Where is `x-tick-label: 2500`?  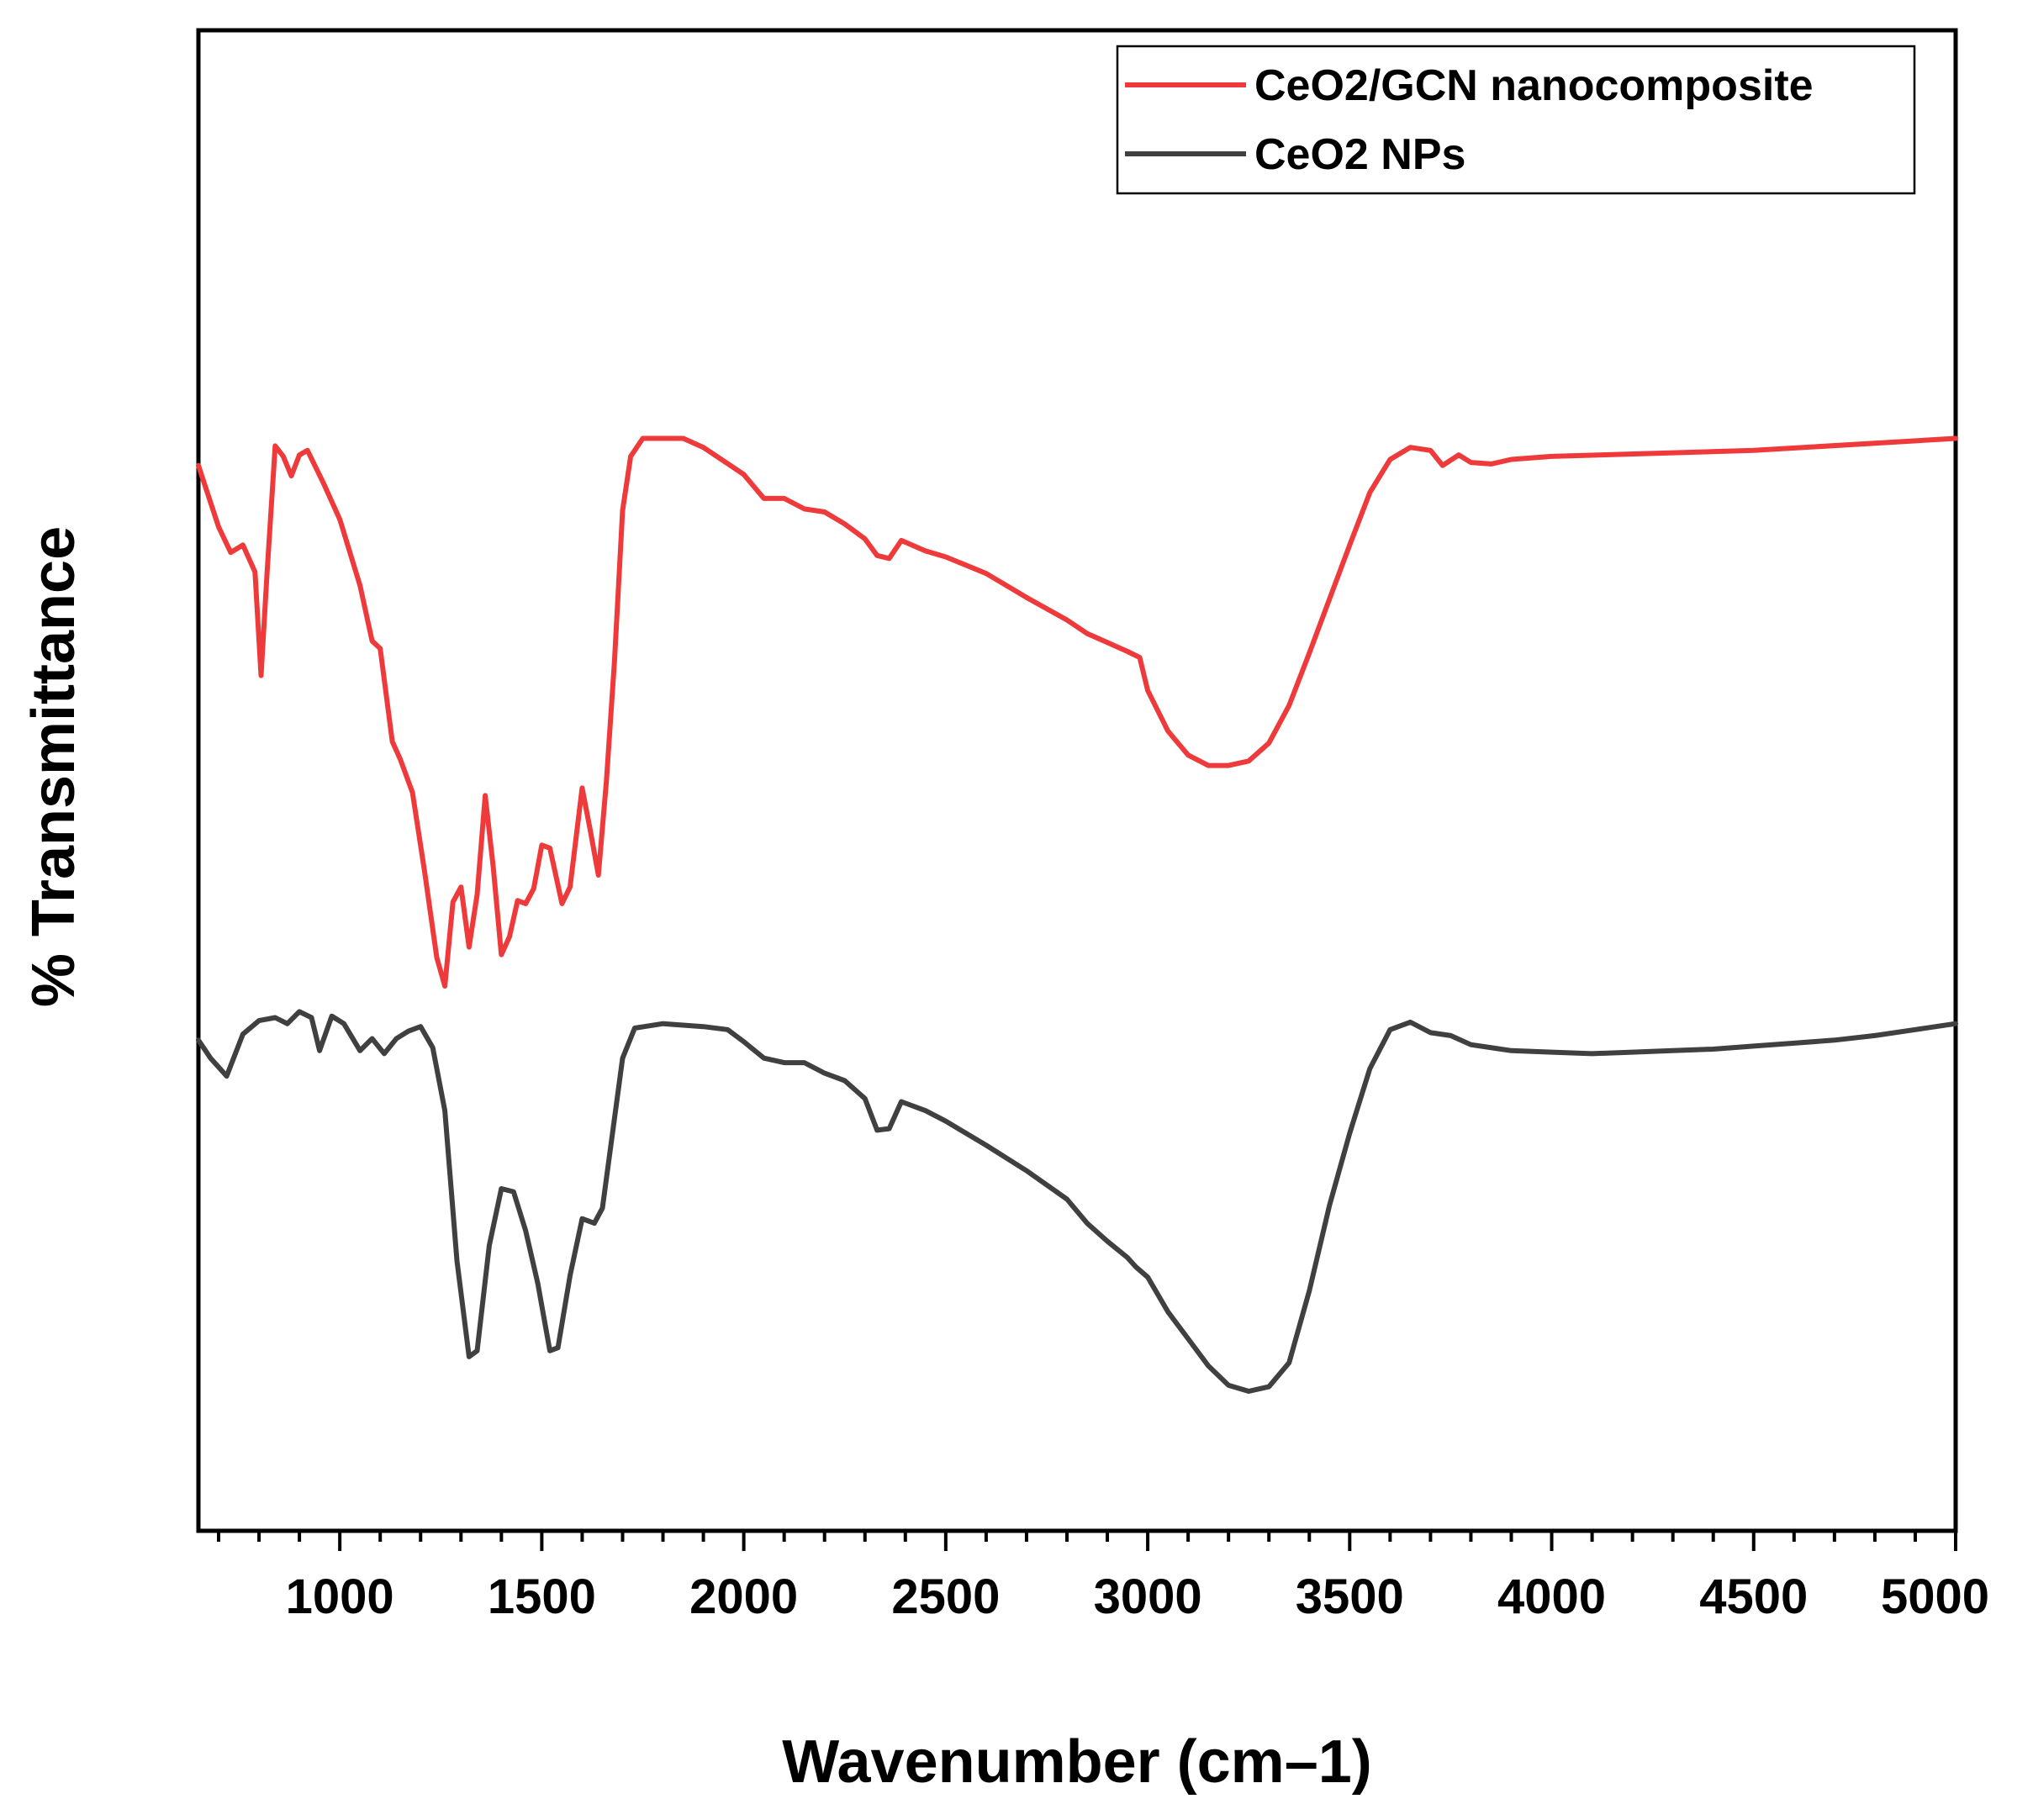 x-tick-label: 2500 is located at coordinates (945, 1596).